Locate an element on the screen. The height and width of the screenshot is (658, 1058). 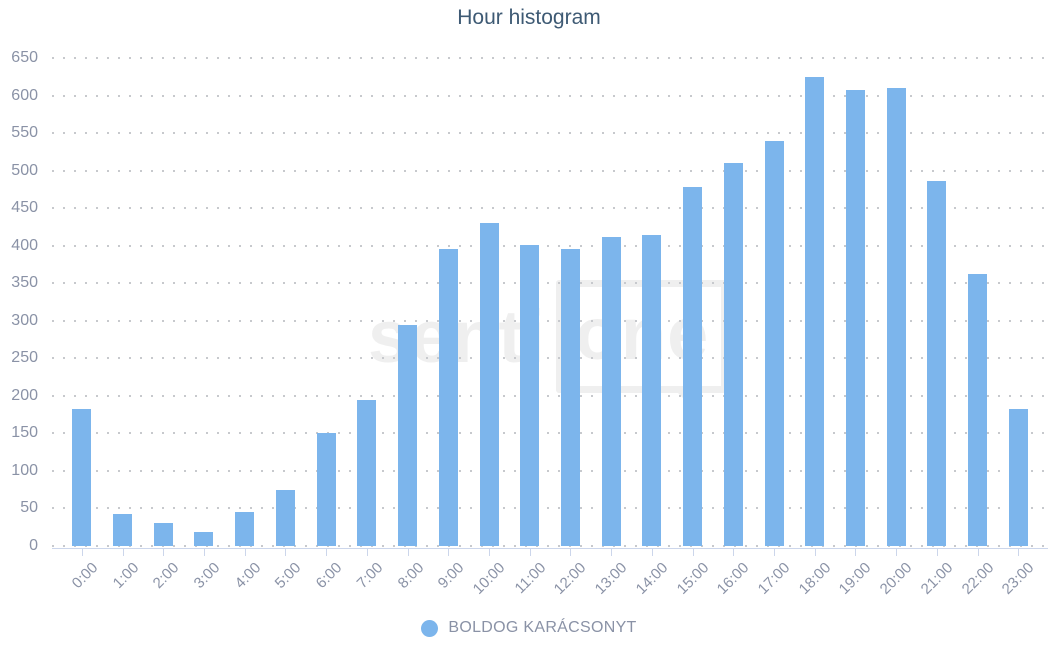
y-axis-label-350: 350 is located at coordinates (24, 283).